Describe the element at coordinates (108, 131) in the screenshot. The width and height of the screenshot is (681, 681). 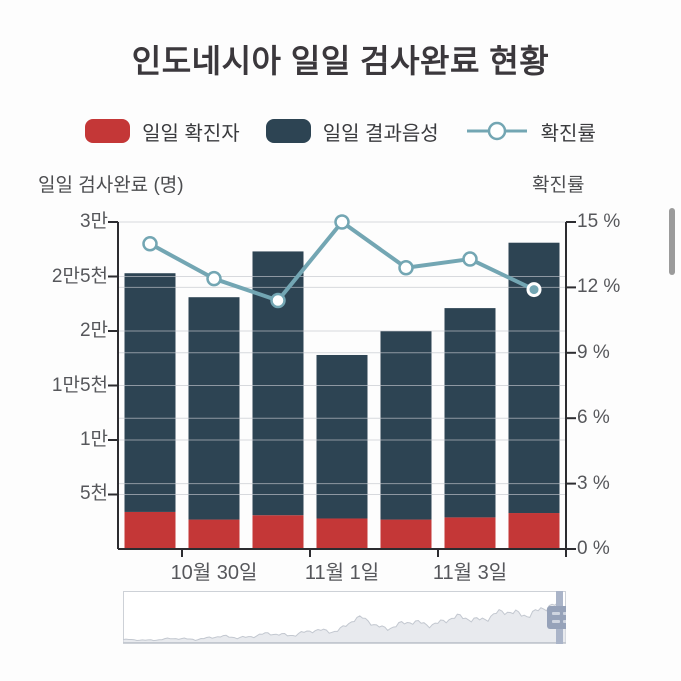
I see `legend-swatch-confirmed-icon` at that location.